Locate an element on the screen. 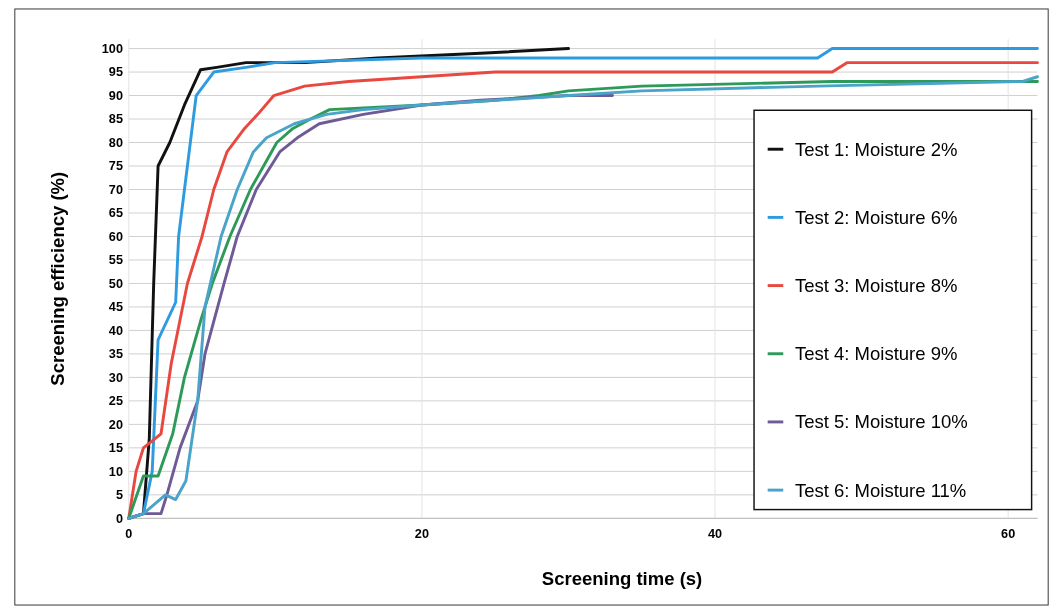 The width and height of the screenshot is (1063, 614). y-tick-label: 100 is located at coordinates (112, 48).